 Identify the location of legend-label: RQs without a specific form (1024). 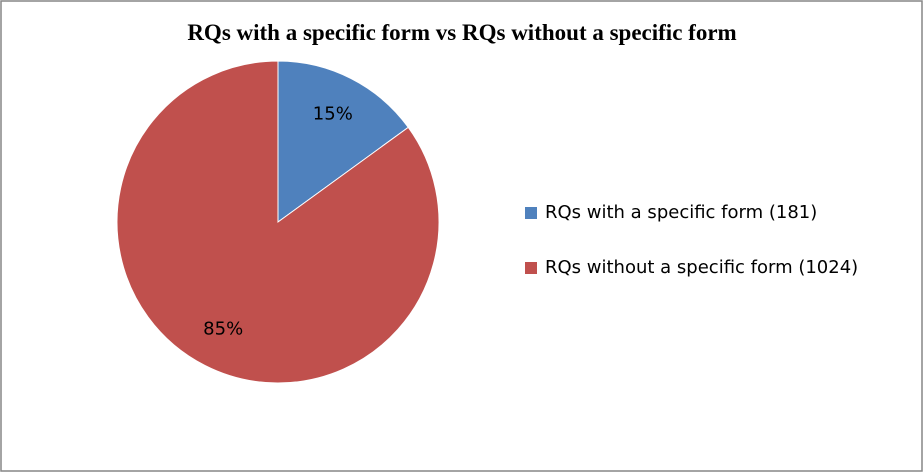
(701, 267).